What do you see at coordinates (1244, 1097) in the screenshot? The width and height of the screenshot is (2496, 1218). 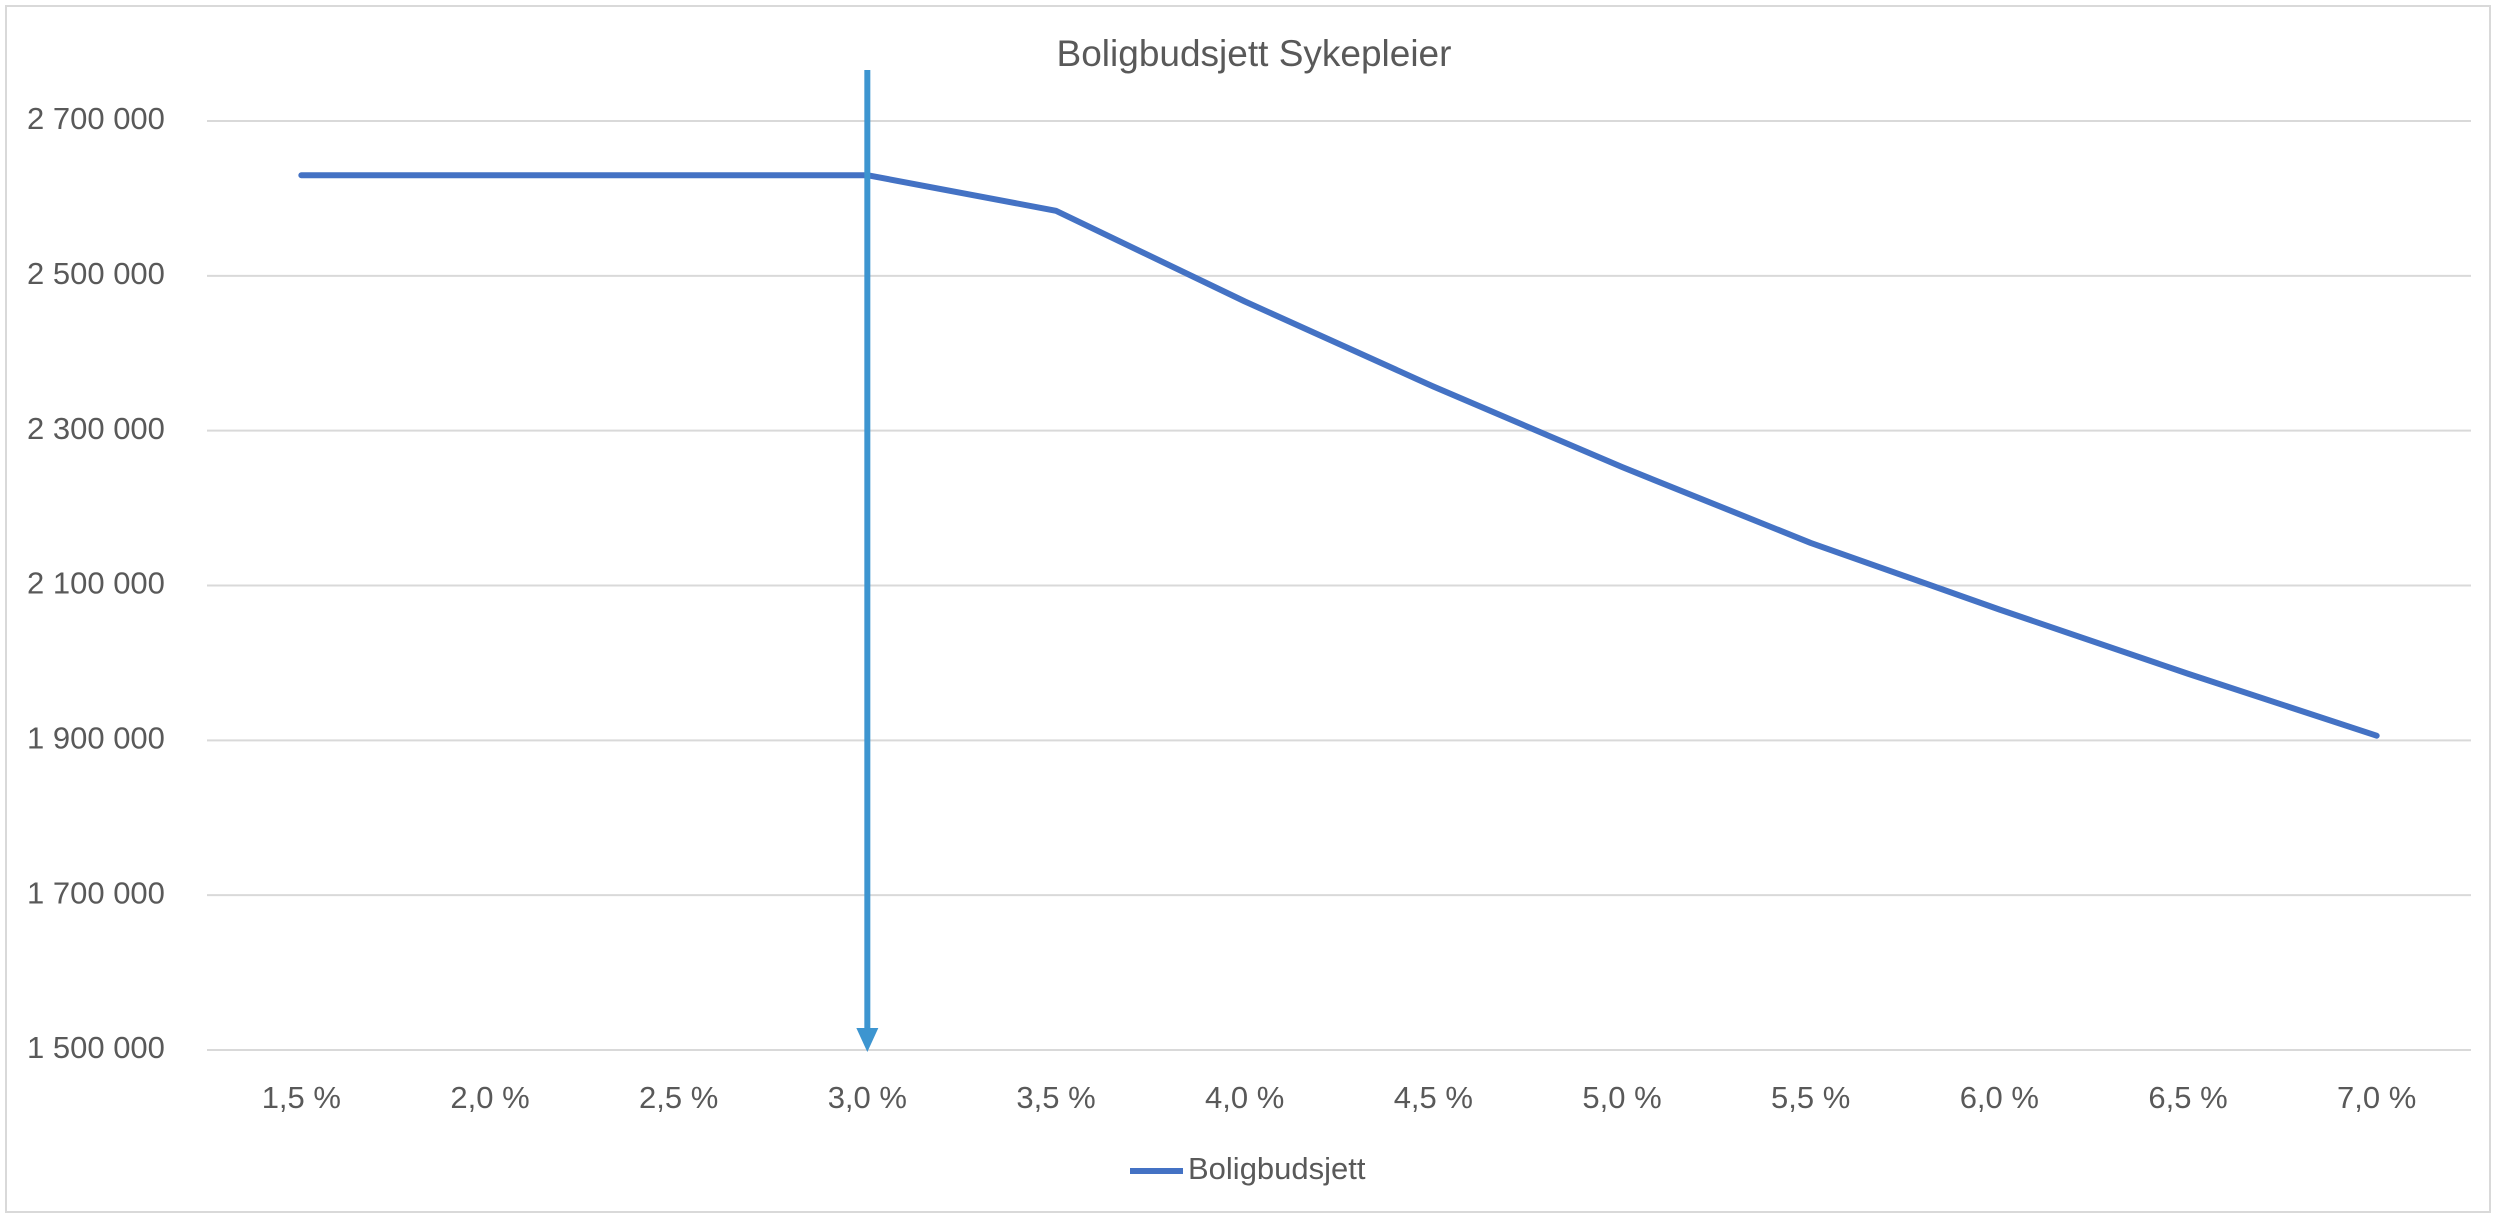 I see `x-tick-label: 4,0 %` at bounding box center [1244, 1097].